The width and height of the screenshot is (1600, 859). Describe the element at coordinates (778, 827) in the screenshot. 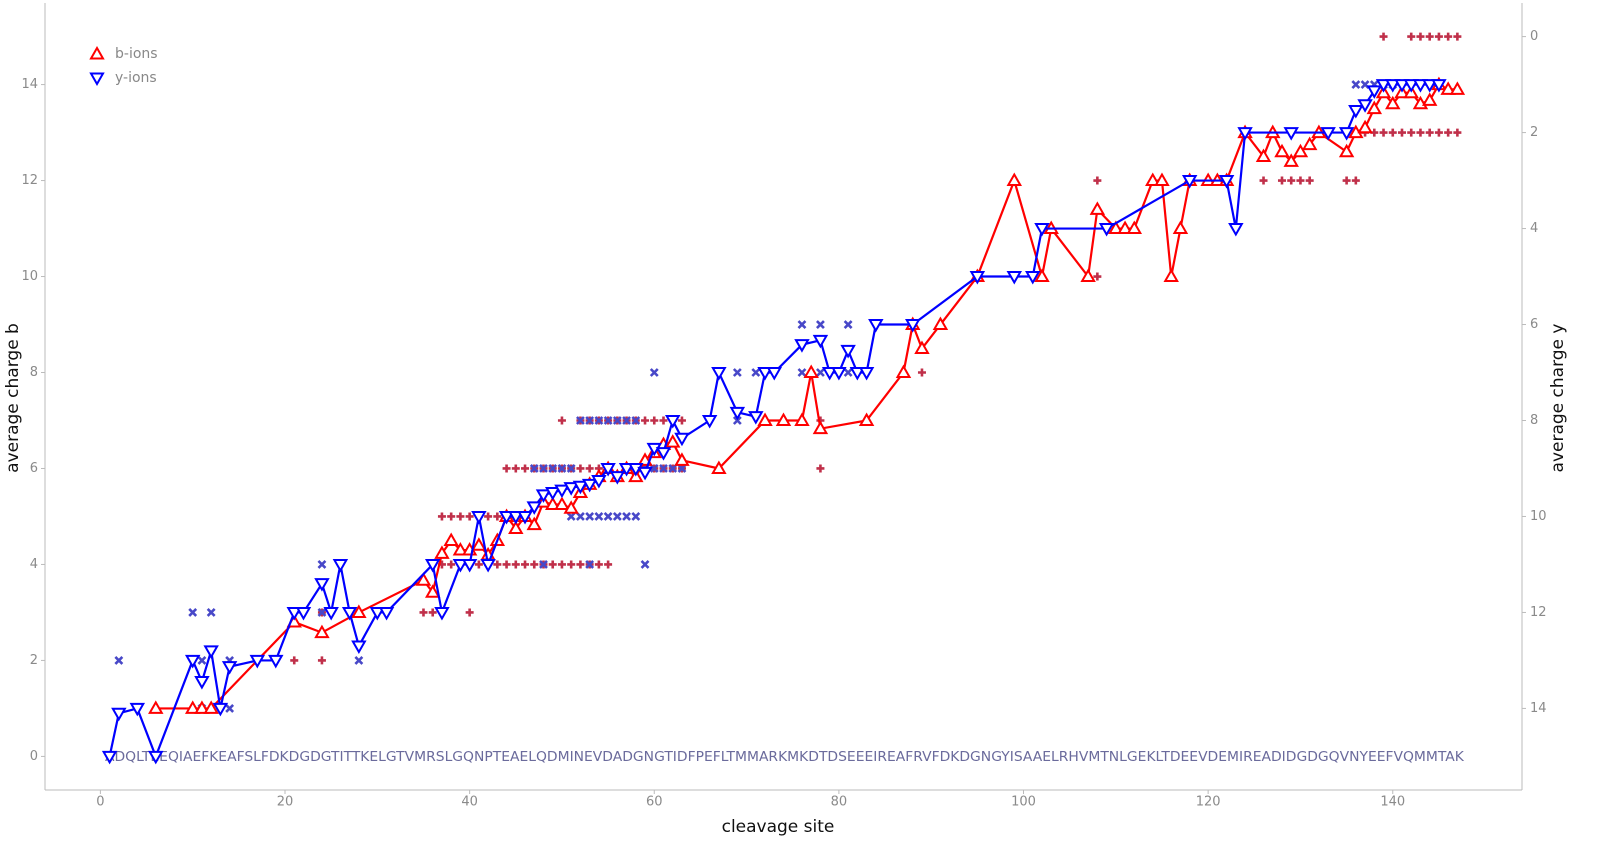

I see `x-axis-title: cleavage site` at that location.